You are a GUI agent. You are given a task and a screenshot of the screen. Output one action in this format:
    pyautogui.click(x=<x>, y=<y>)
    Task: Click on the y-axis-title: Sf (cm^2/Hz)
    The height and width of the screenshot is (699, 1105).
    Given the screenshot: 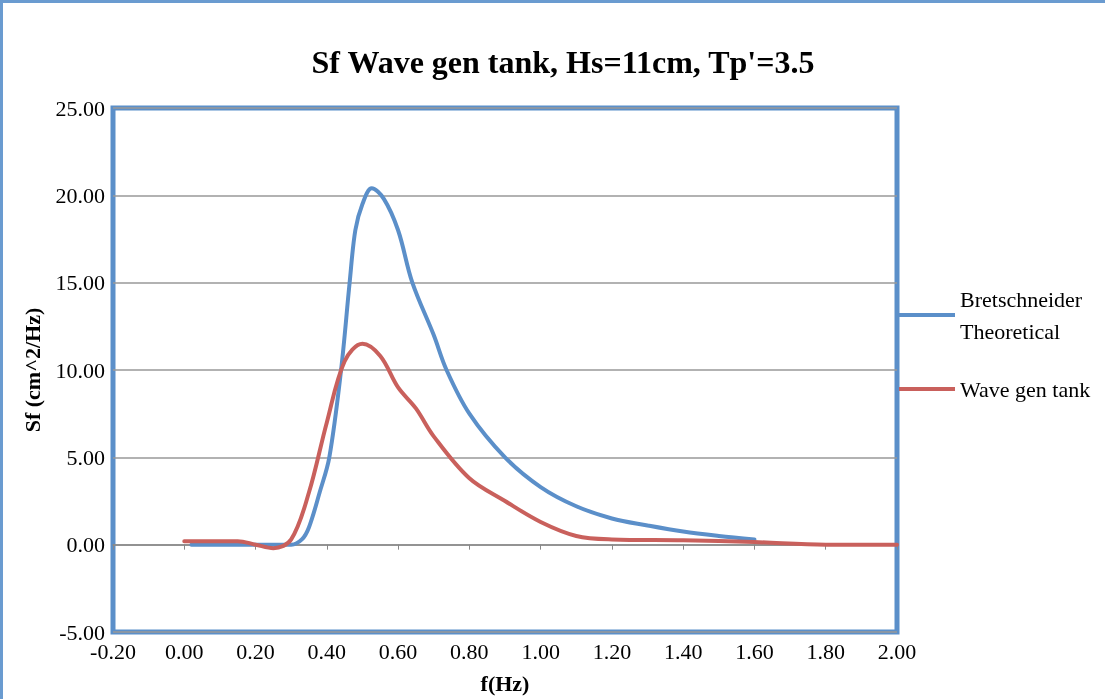 What is the action you would take?
    pyautogui.click(x=32, y=370)
    